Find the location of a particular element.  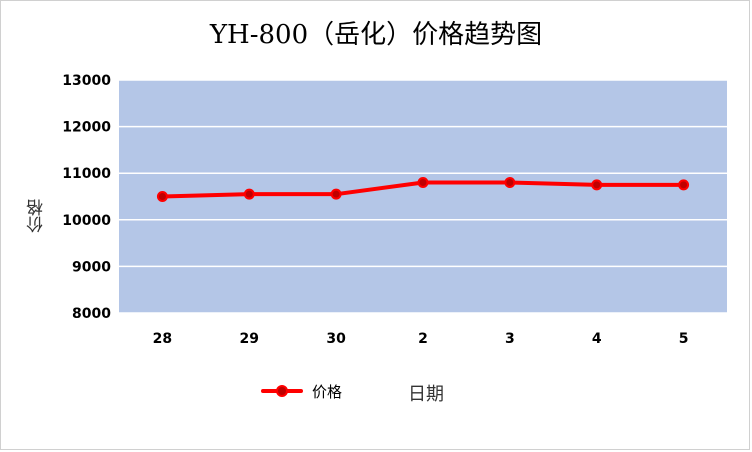

y-tick-label: 8000 is located at coordinates (91, 314).